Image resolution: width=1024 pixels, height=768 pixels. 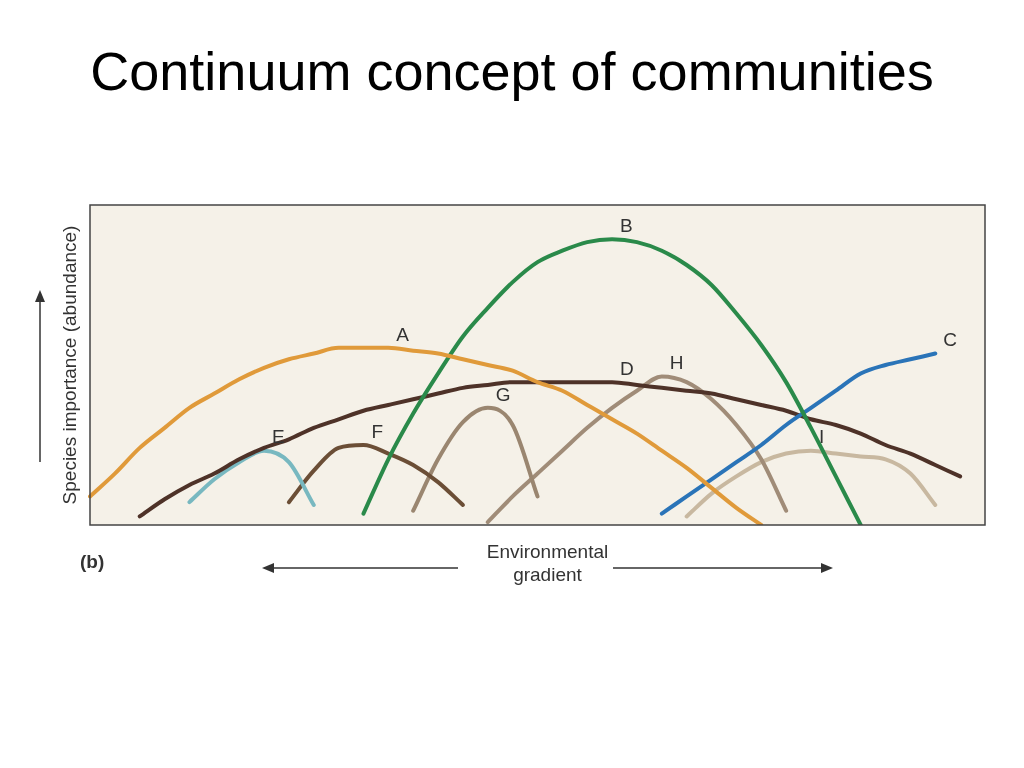 What do you see at coordinates (503, 394) in the screenshot?
I see `series-label: G` at bounding box center [503, 394].